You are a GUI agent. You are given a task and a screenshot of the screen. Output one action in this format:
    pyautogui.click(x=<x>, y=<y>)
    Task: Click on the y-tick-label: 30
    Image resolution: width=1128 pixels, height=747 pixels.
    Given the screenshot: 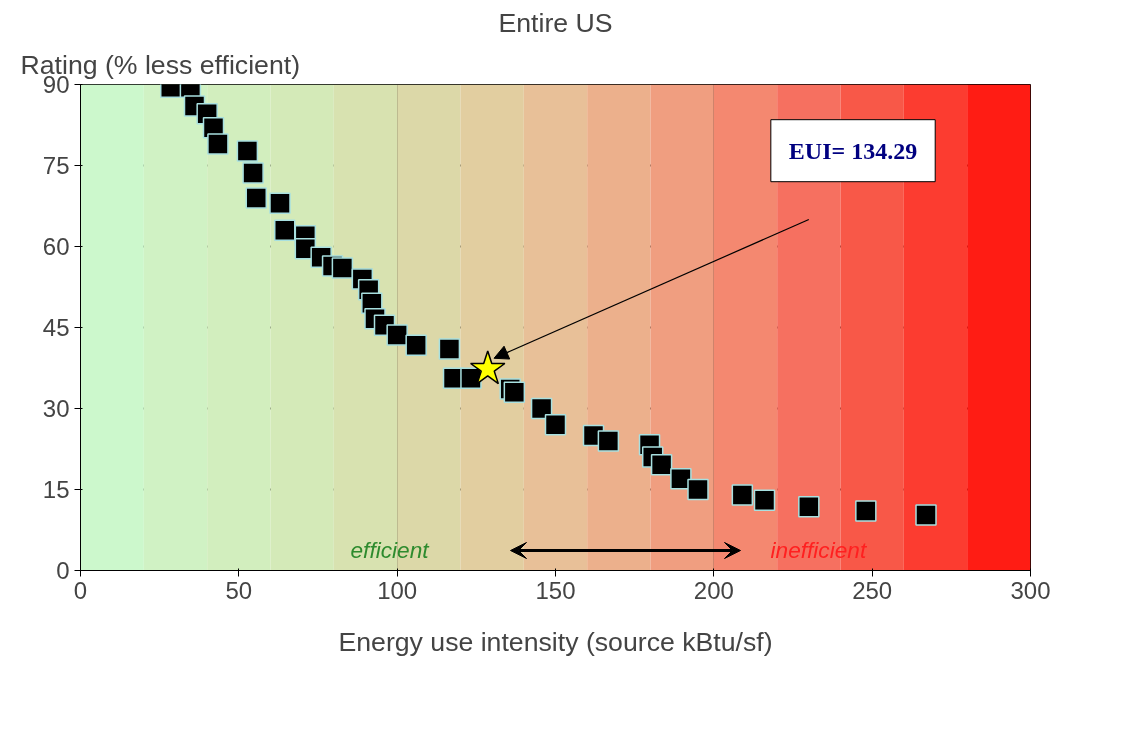 What is the action you would take?
    pyautogui.click(x=56, y=408)
    